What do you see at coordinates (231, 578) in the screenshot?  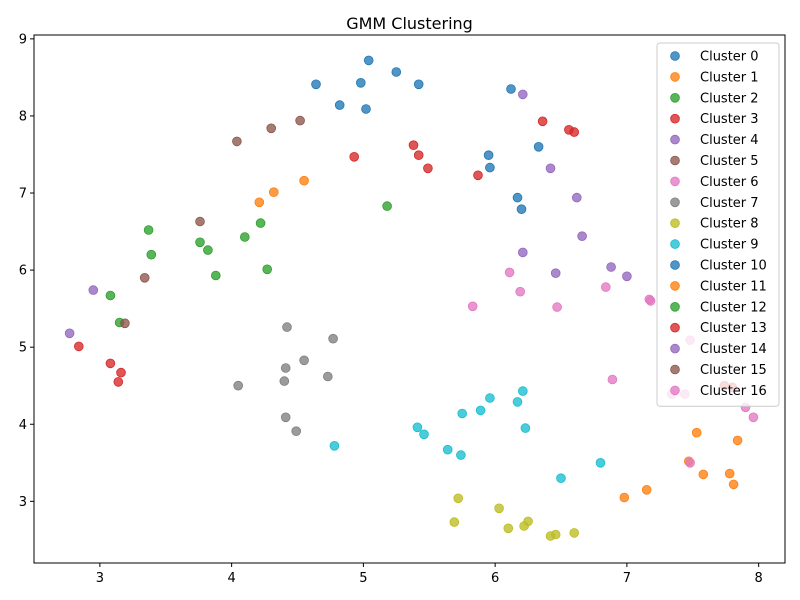 I see `x-tick-label: 4` at bounding box center [231, 578].